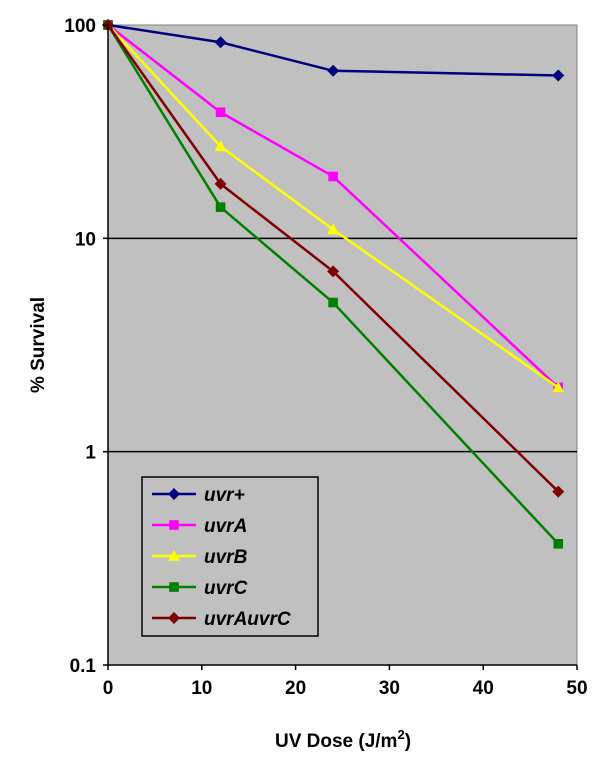 The width and height of the screenshot is (596, 758). Describe the element at coordinates (201, 688) in the screenshot. I see `x-tick-label-10: 10` at that location.